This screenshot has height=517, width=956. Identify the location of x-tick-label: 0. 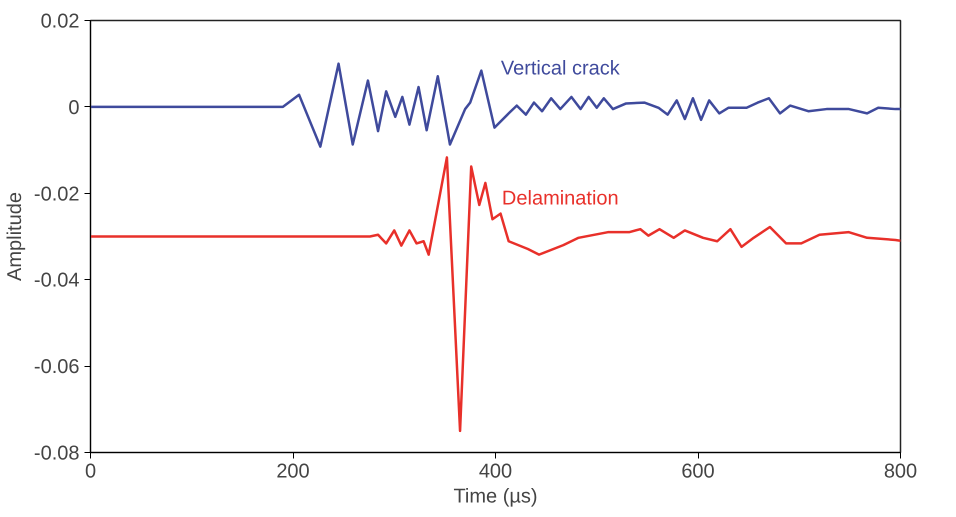
(90, 471).